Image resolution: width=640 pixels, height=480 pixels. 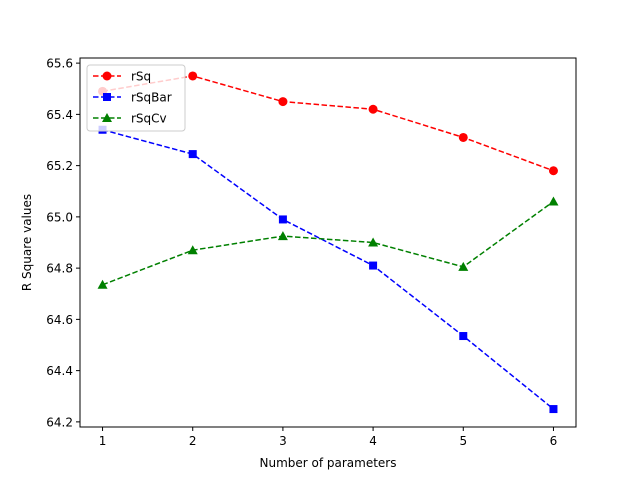 What do you see at coordinates (151, 98) in the screenshot?
I see `legend-label: rSqBar` at bounding box center [151, 98].